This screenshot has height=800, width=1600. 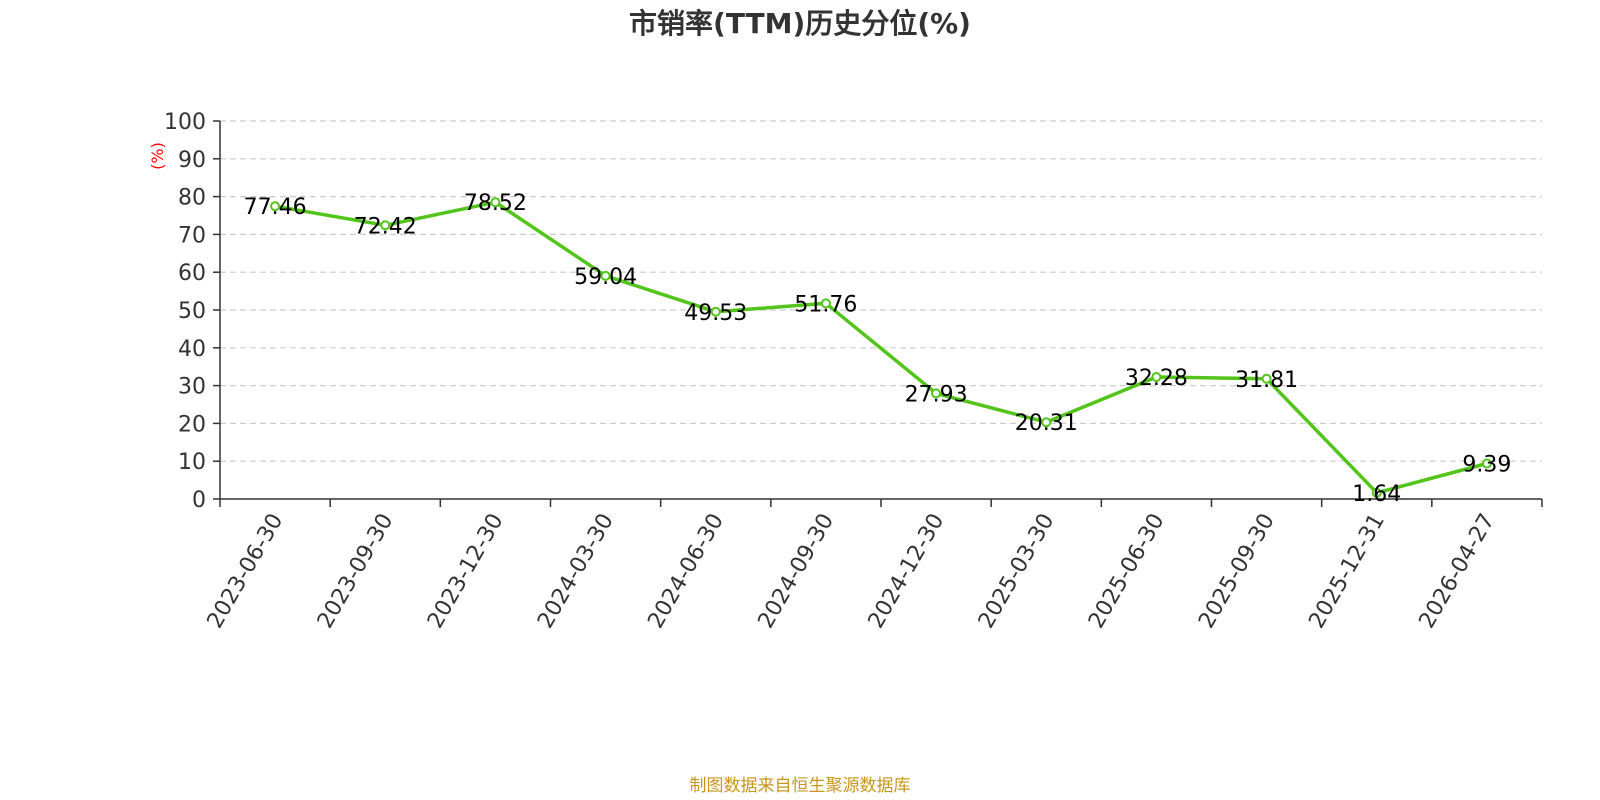 I want to click on y-tick-label-60: 60, so click(x=192, y=273).